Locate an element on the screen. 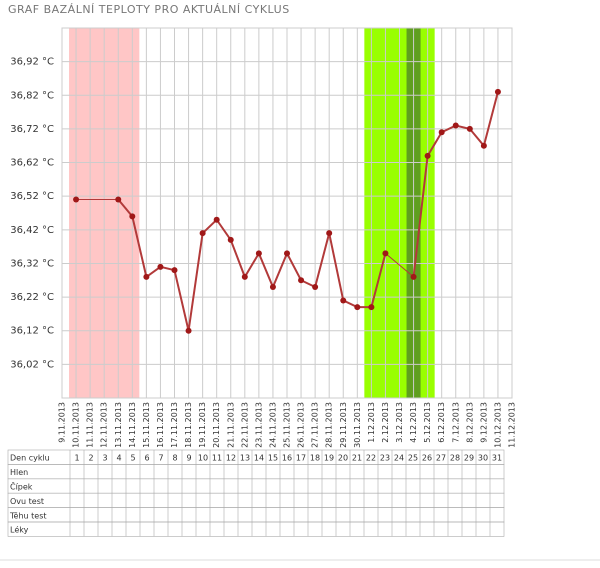 Image resolution: width=600 pixels, height=568 pixels. x-tick-label: 23.11.2013 is located at coordinates (258, 425).